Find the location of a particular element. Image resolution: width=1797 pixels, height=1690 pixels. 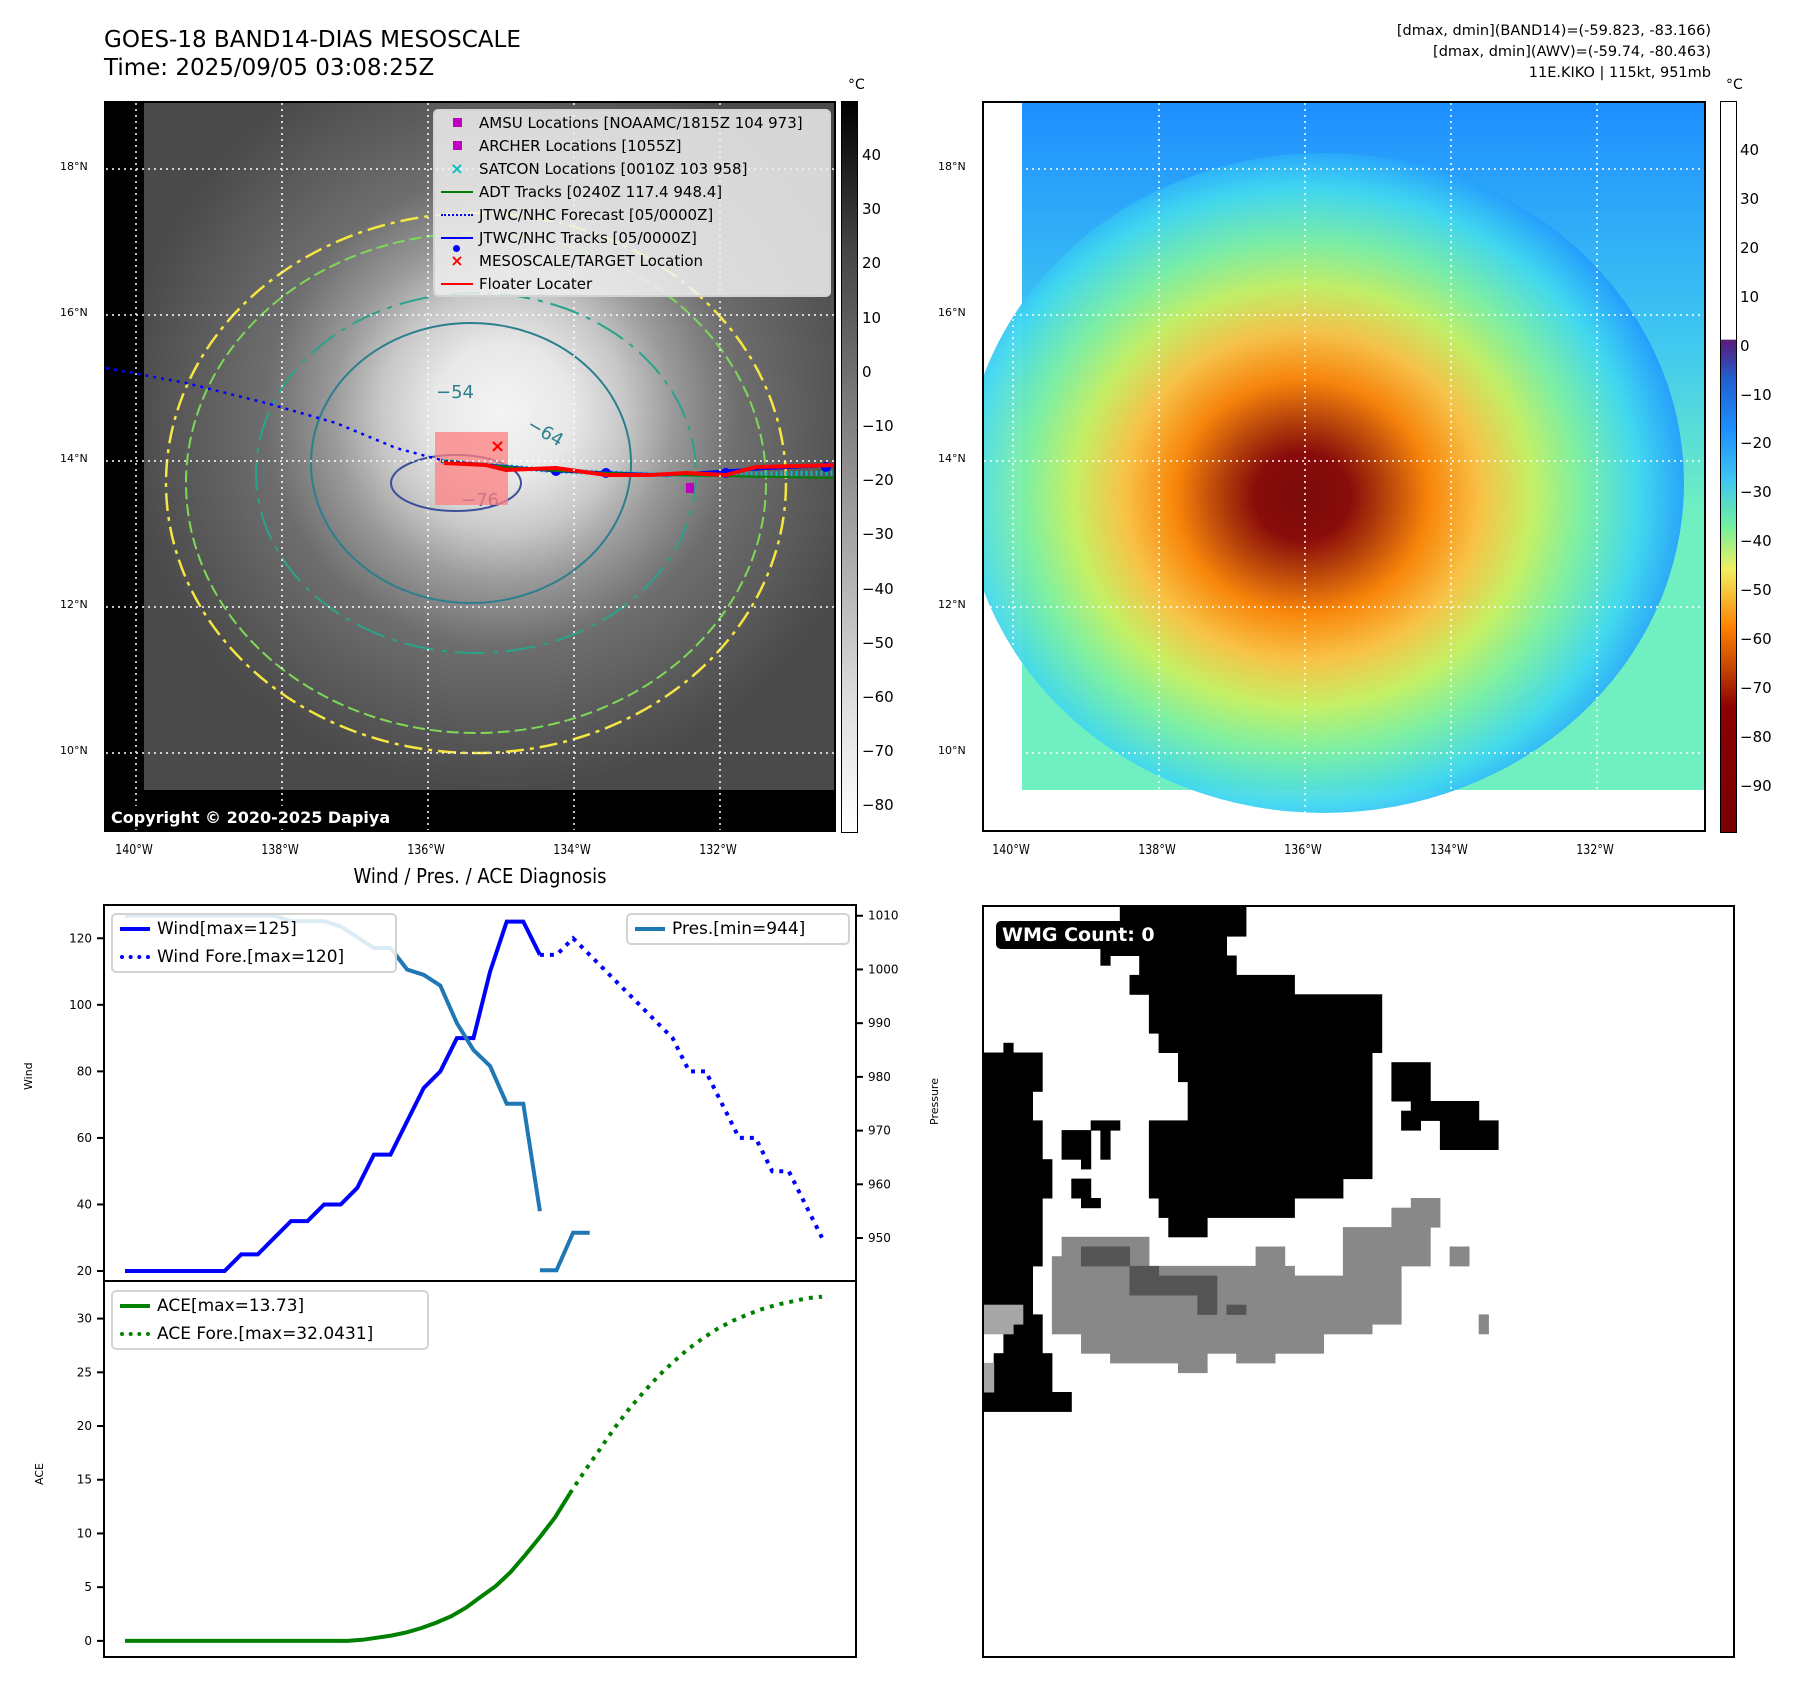

pressure-tick-label: 1000 is located at coordinates (883, 969).